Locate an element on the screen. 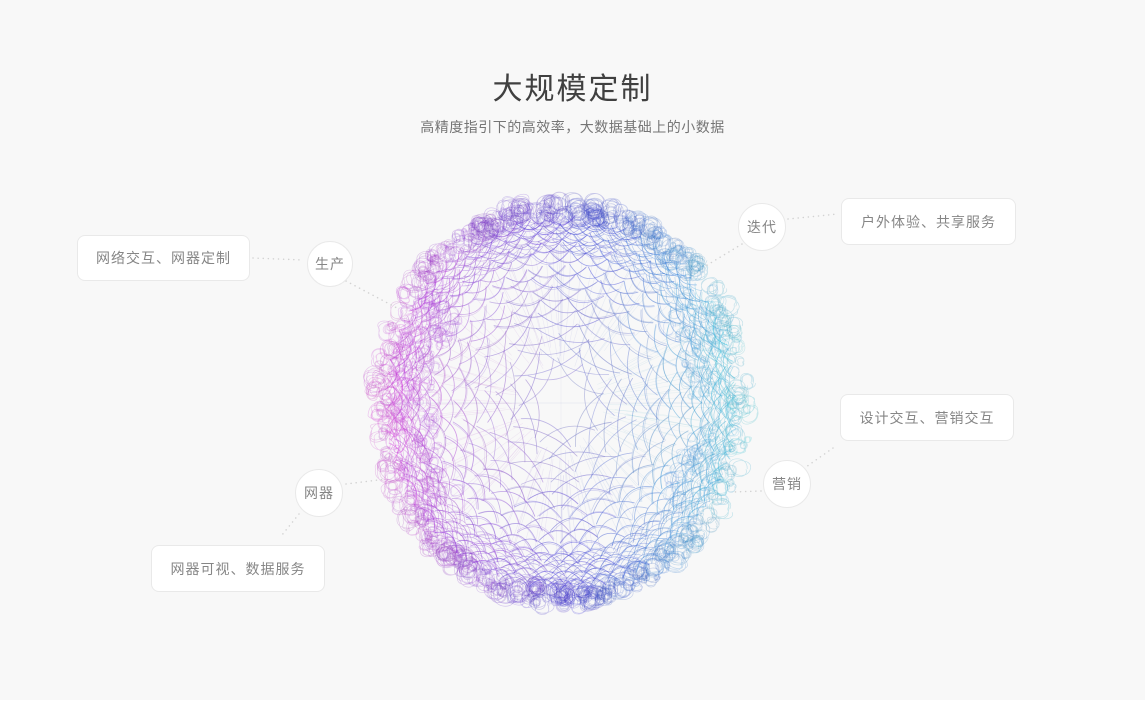  node-label: 迭代 is located at coordinates (762, 227).